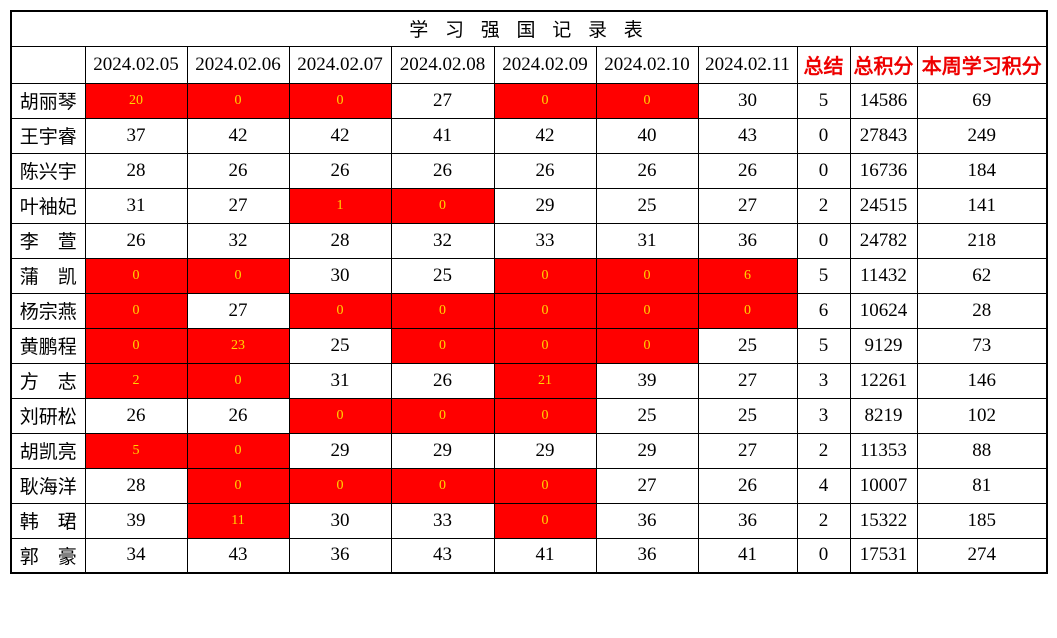 The width and height of the screenshot is (1057, 638). I want to click on week-cell: 81, so click(982, 485).